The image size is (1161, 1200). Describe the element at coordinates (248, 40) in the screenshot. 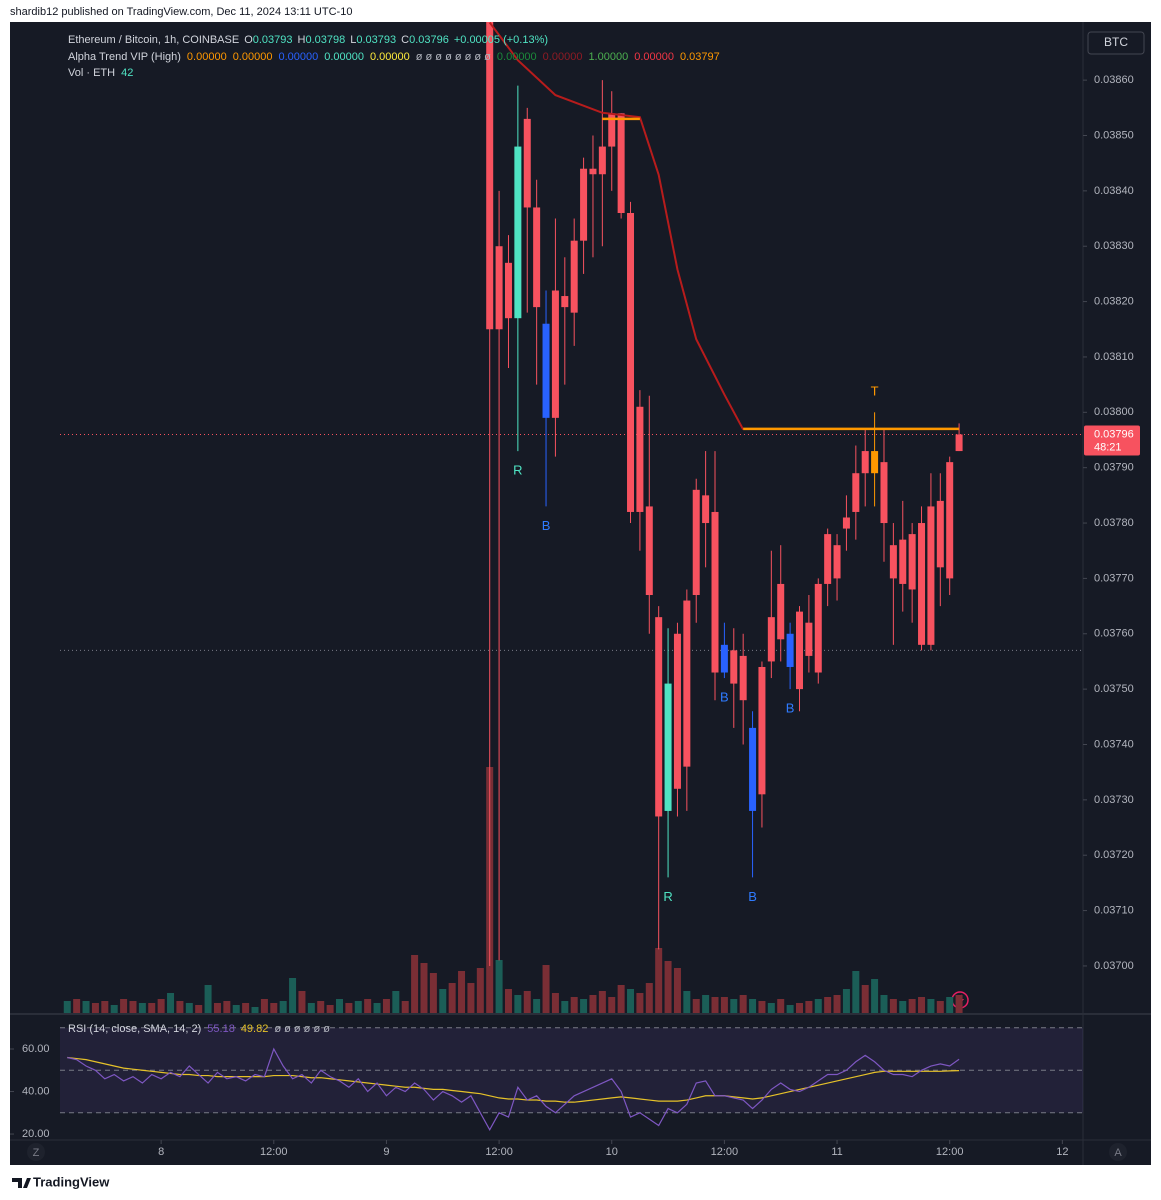

I see `ohlc-key: O` at that location.